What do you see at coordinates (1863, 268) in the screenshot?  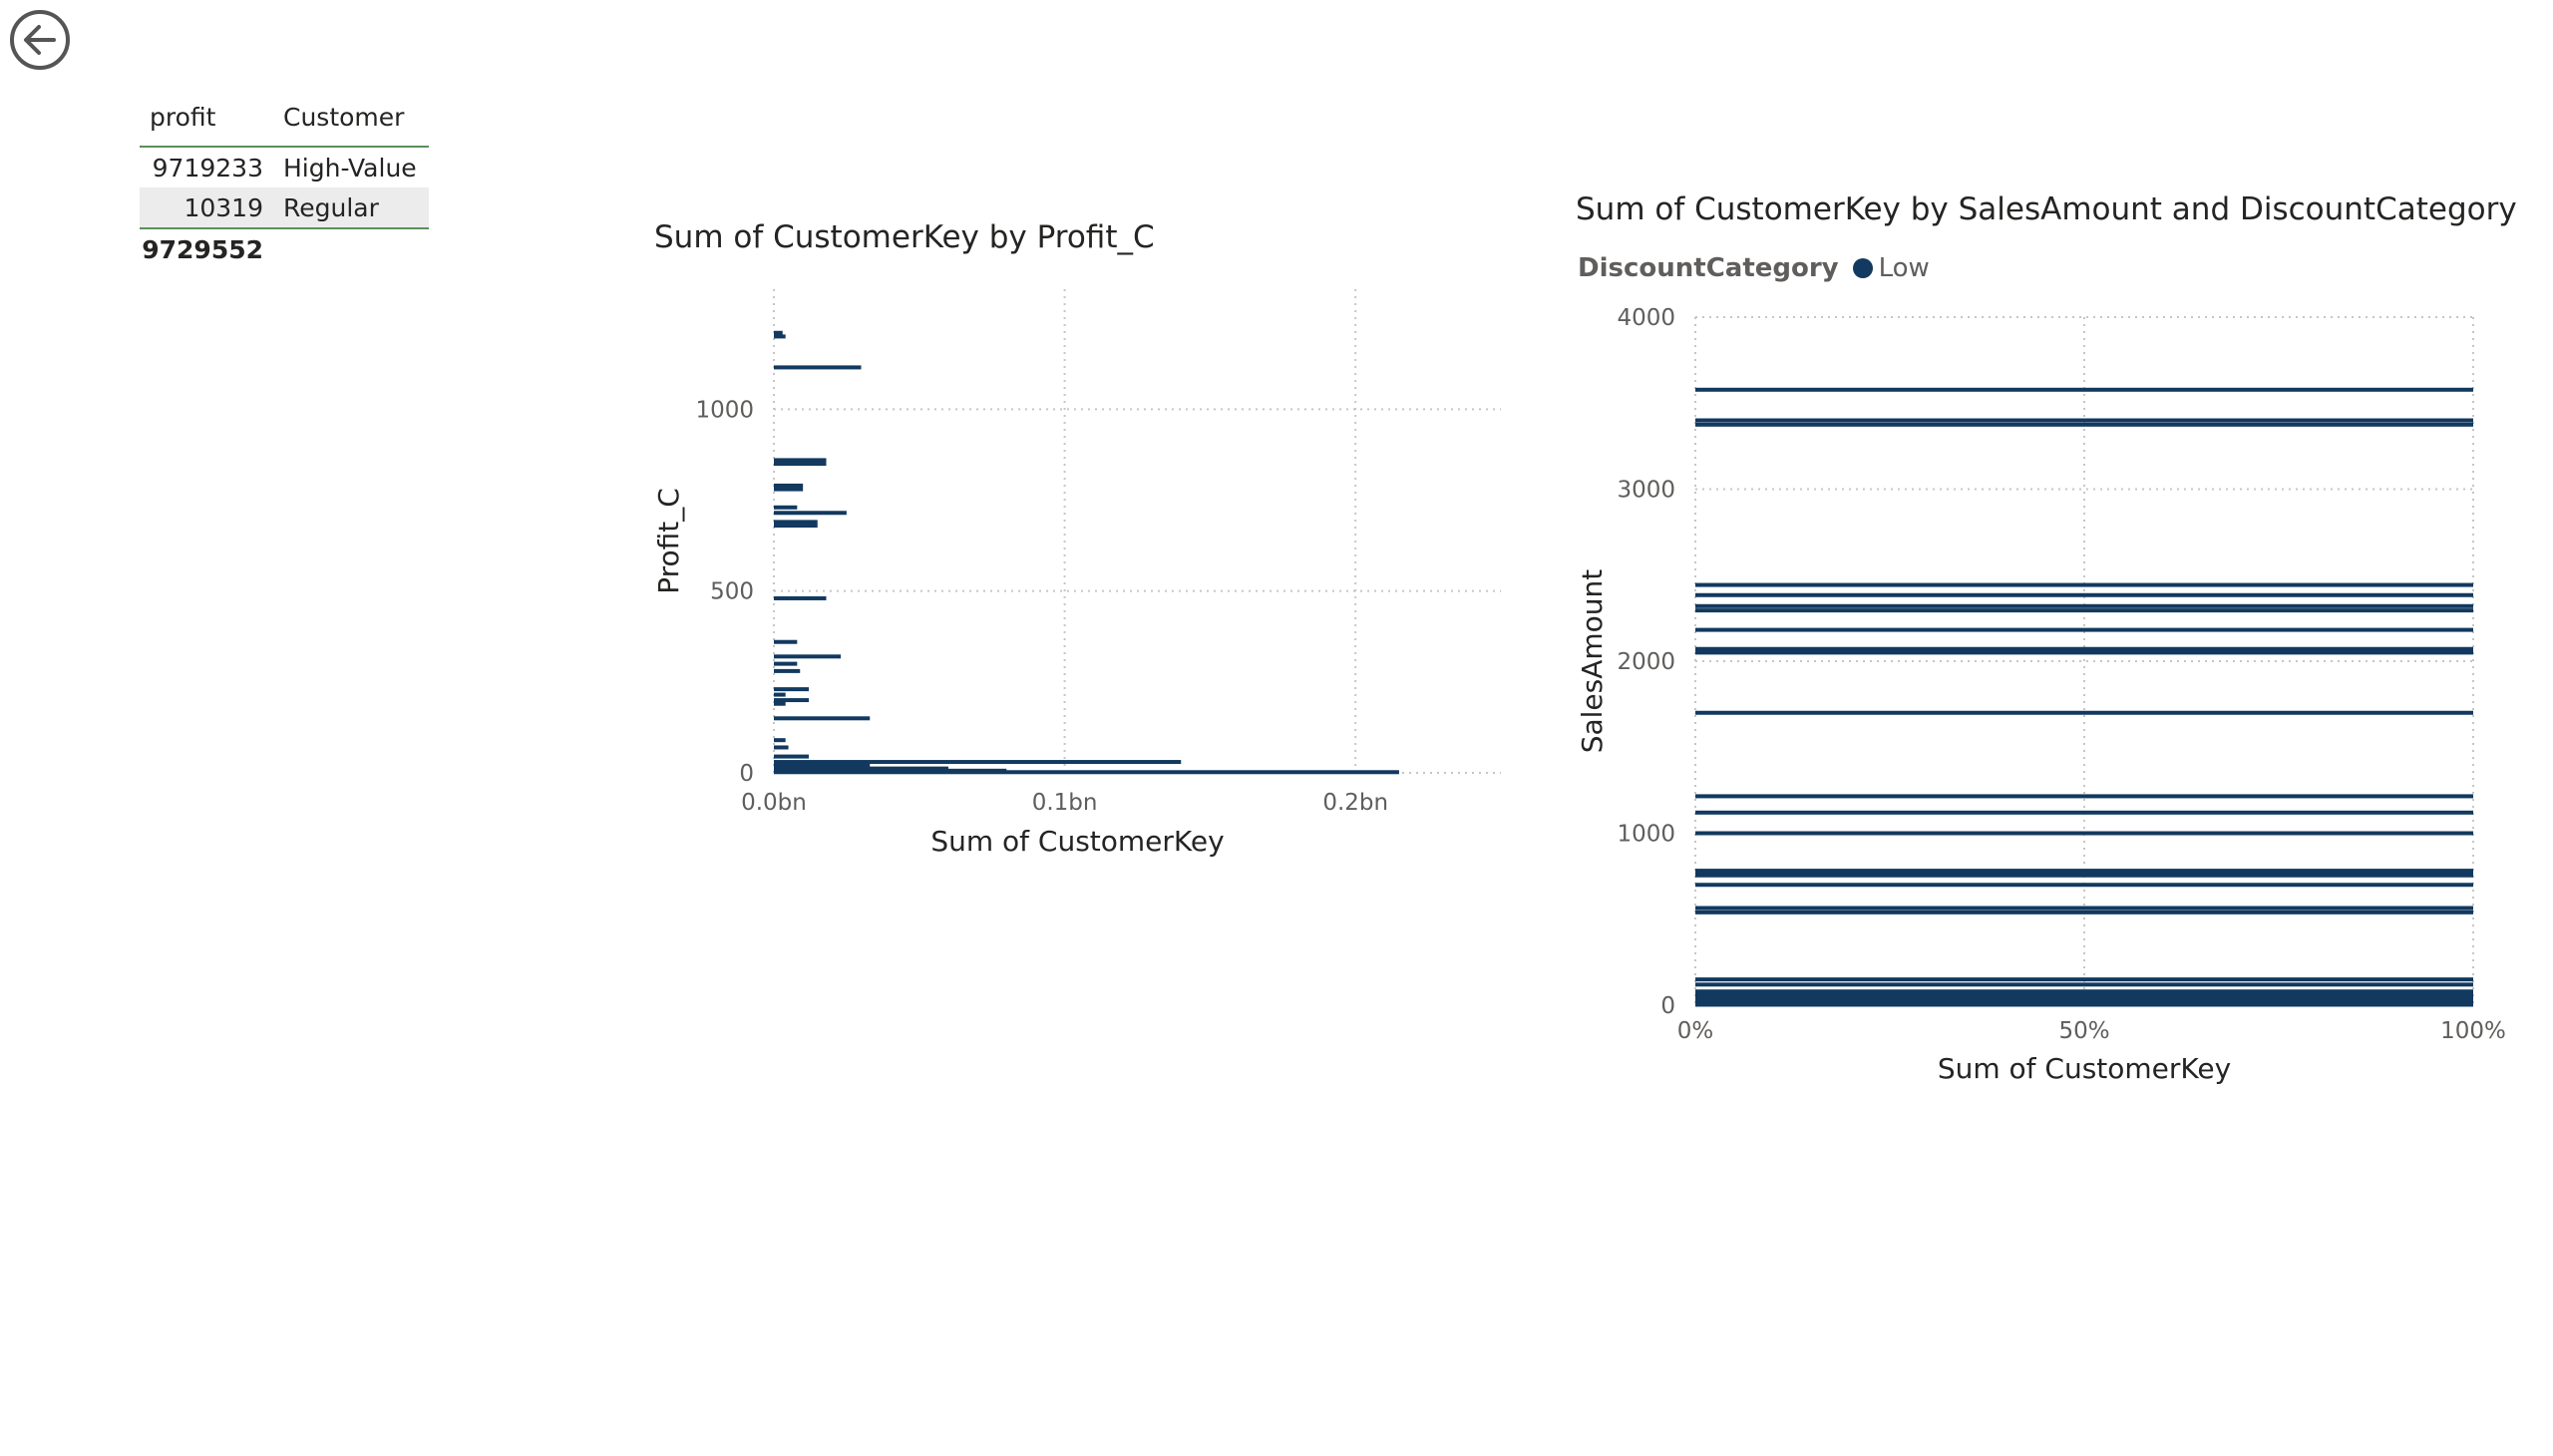 I see `legend-marker` at bounding box center [1863, 268].